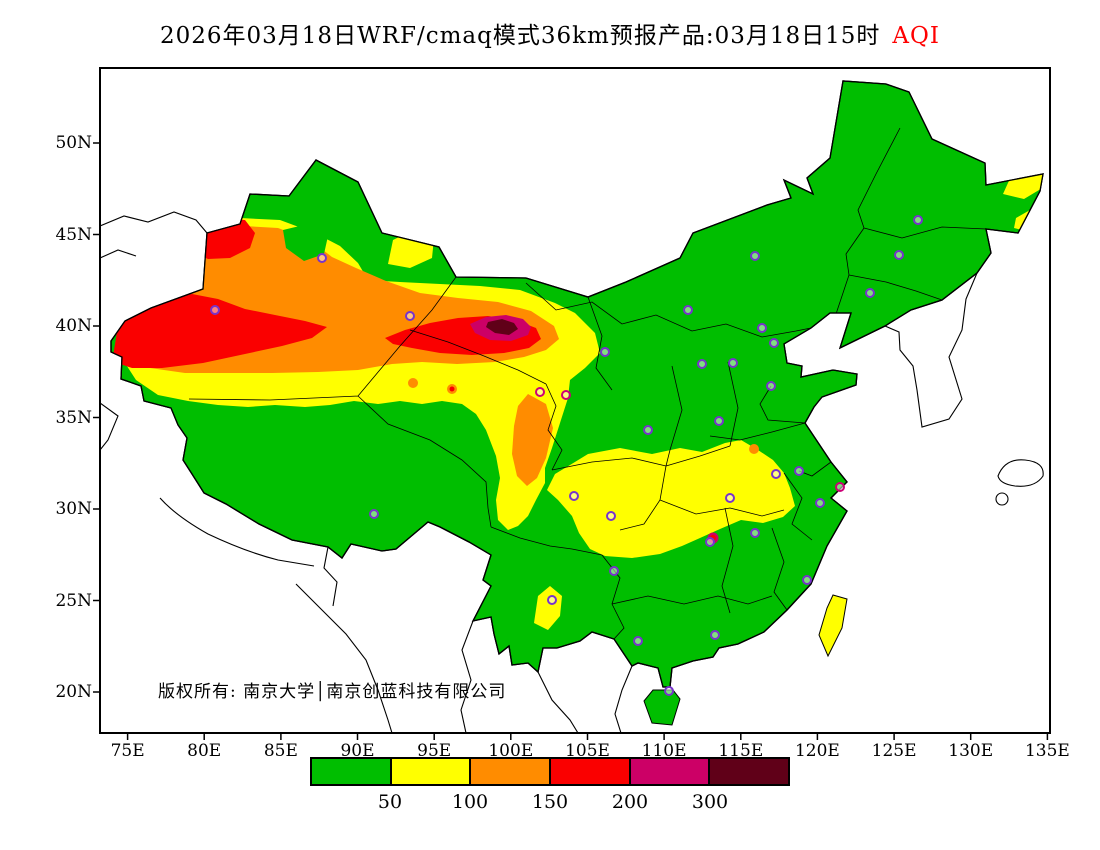 This screenshot has height=850, width=1100. Describe the element at coordinates (427, 402) in the screenshot. I see `province-borders-west` at that location.